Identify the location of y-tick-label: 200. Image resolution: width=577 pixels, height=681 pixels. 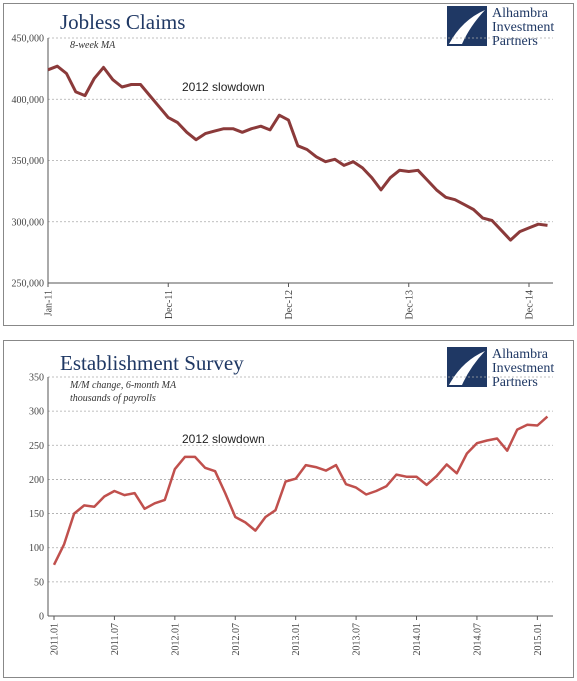
(36, 480).